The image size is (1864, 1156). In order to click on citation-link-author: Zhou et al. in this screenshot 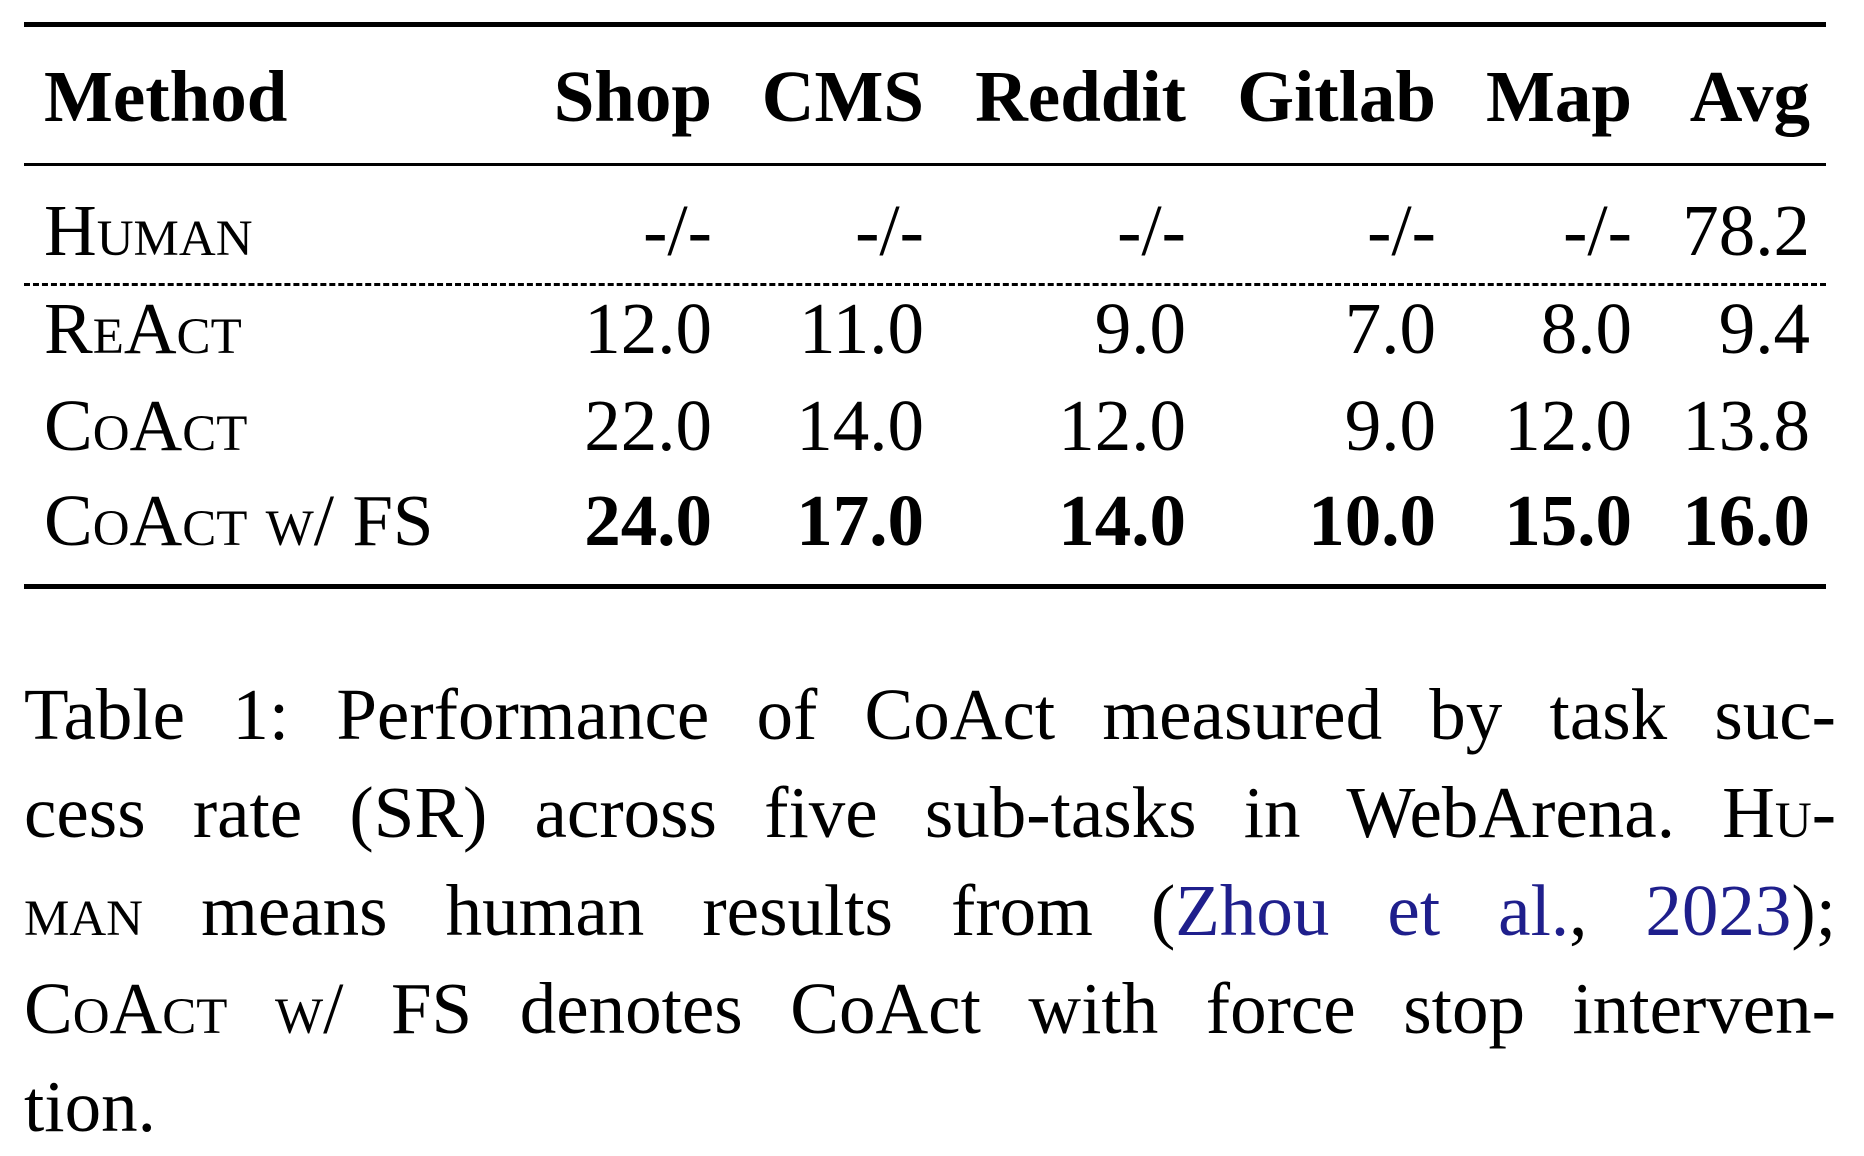, I will do `click(1372, 910)`.